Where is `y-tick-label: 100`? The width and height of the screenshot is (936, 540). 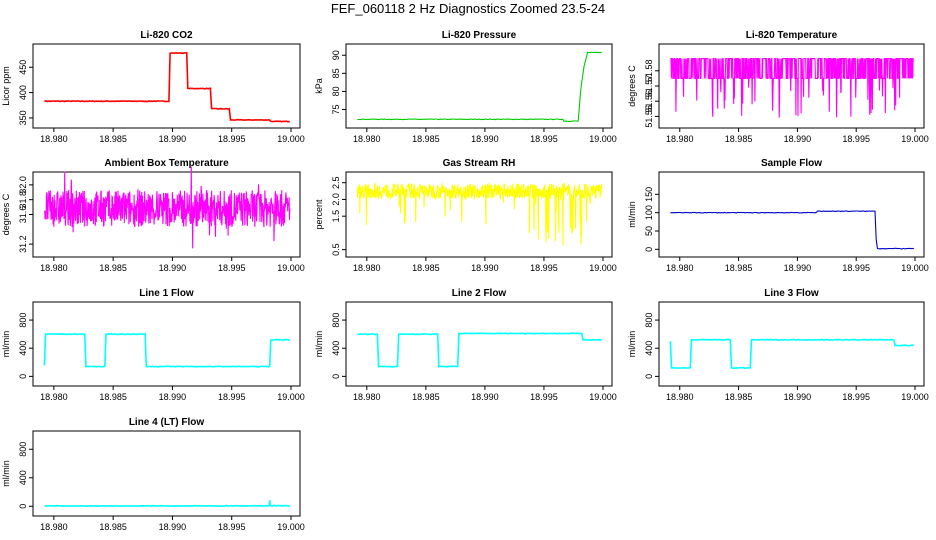 y-tick-label: 100 is located at coordinates (649, 212).